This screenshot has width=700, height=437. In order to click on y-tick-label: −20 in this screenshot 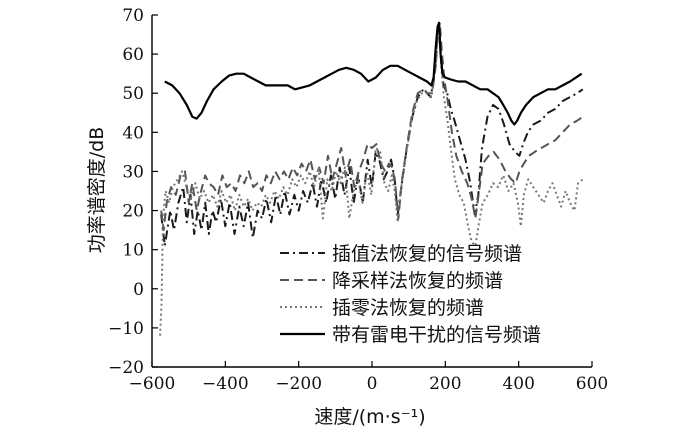, I will do `click(126, 368)`.